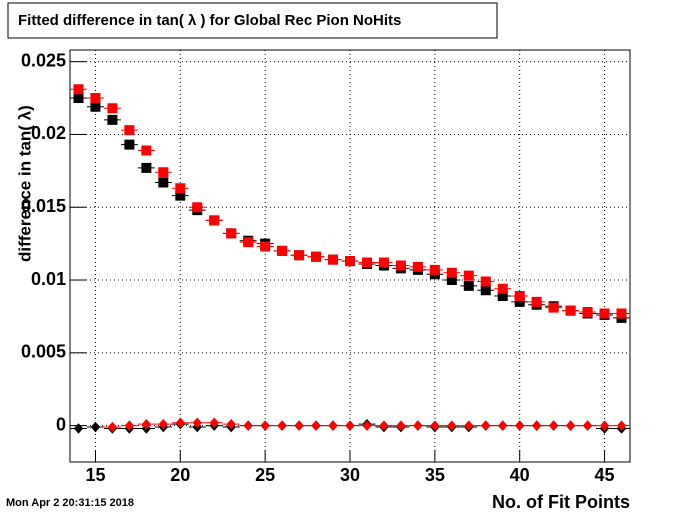 The height and width of the screenshot is (514, 700). I want to click on x-tick-label: 40, so click(520, 475).